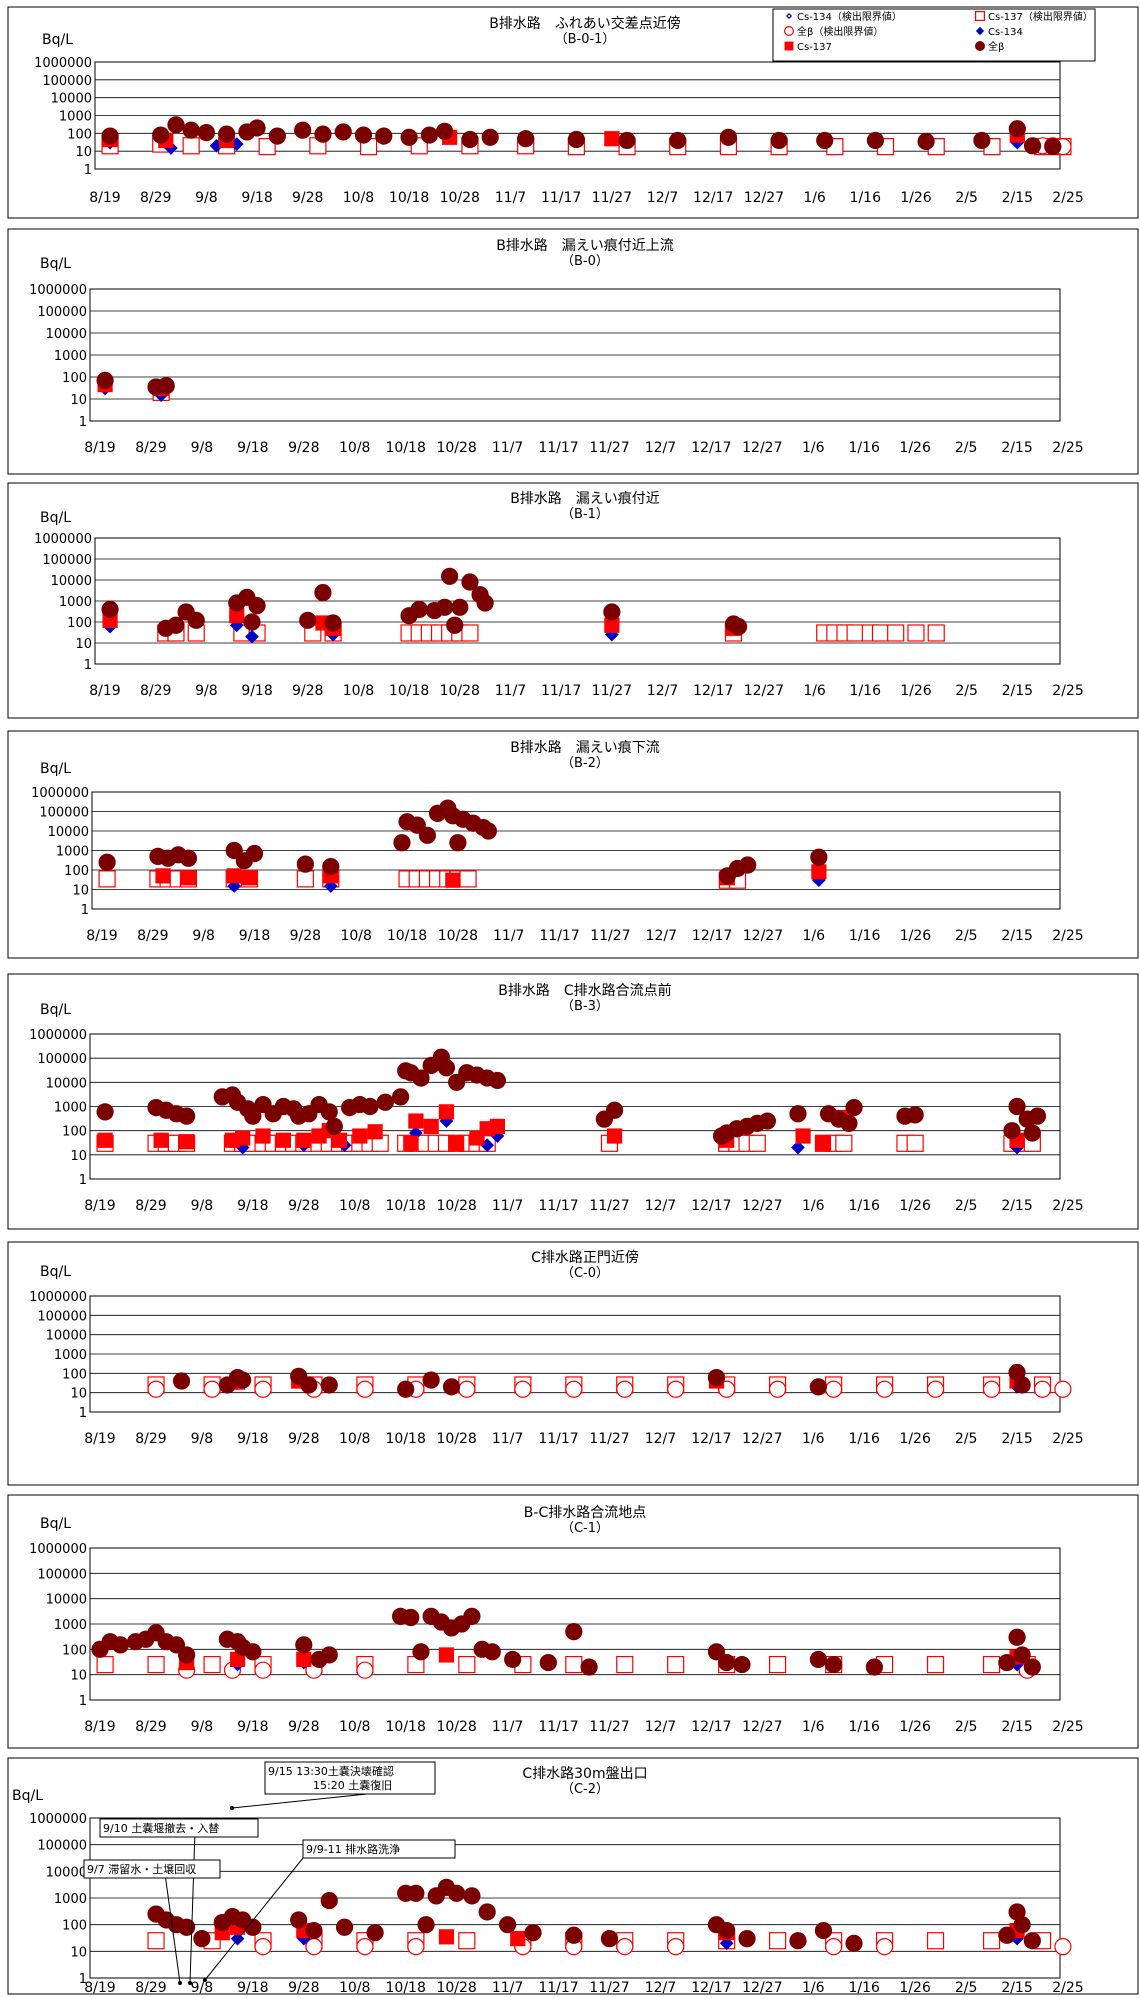 The height and width of the screenshot is (1998, 1140). Describe the element at coordinates (141, 1869) in the screenshot. I see `annotation-text: 9/7 滞留水・土壌回収` at that location.